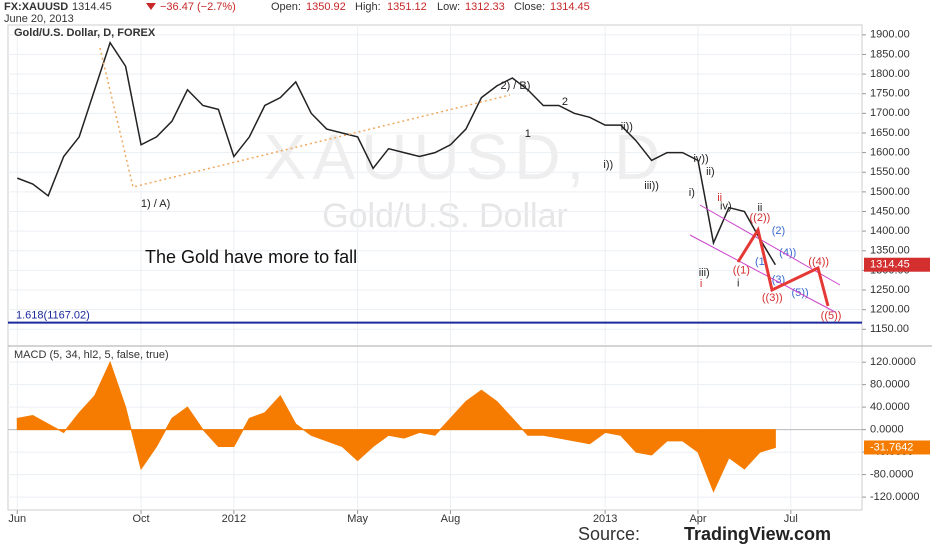 This screenshot has height=550, width=932. I want to click on wave-label: ii)), so click(627, 127).